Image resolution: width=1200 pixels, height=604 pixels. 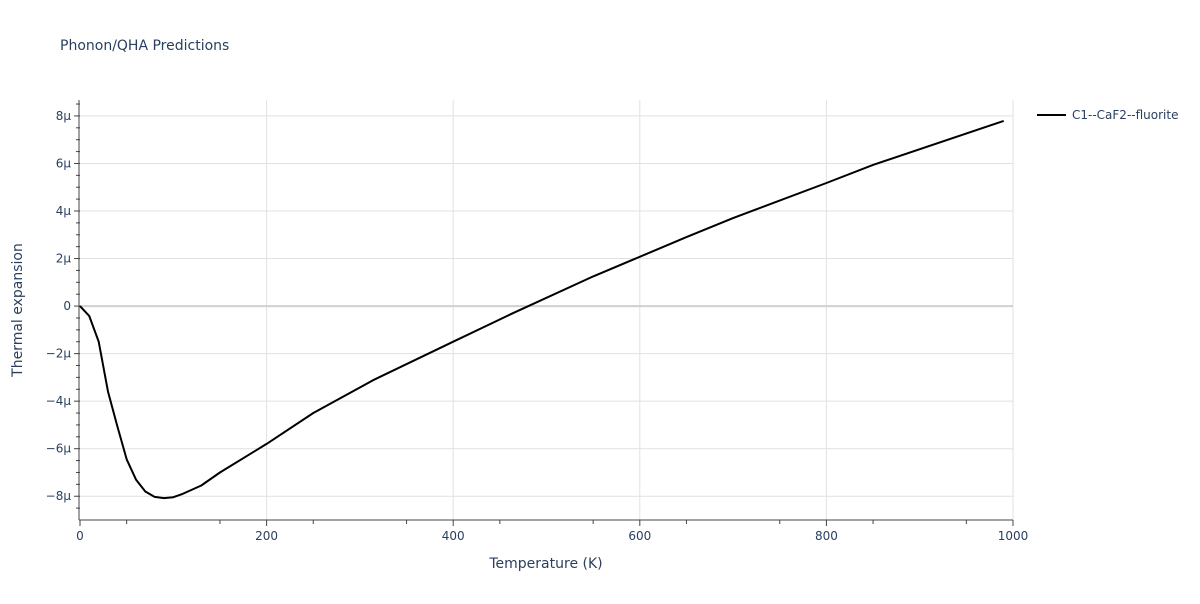 What do you see at coordinates (80, 536) in the screenshot?
I see `x-tick-label: 0` at bounding box center [80, 536].